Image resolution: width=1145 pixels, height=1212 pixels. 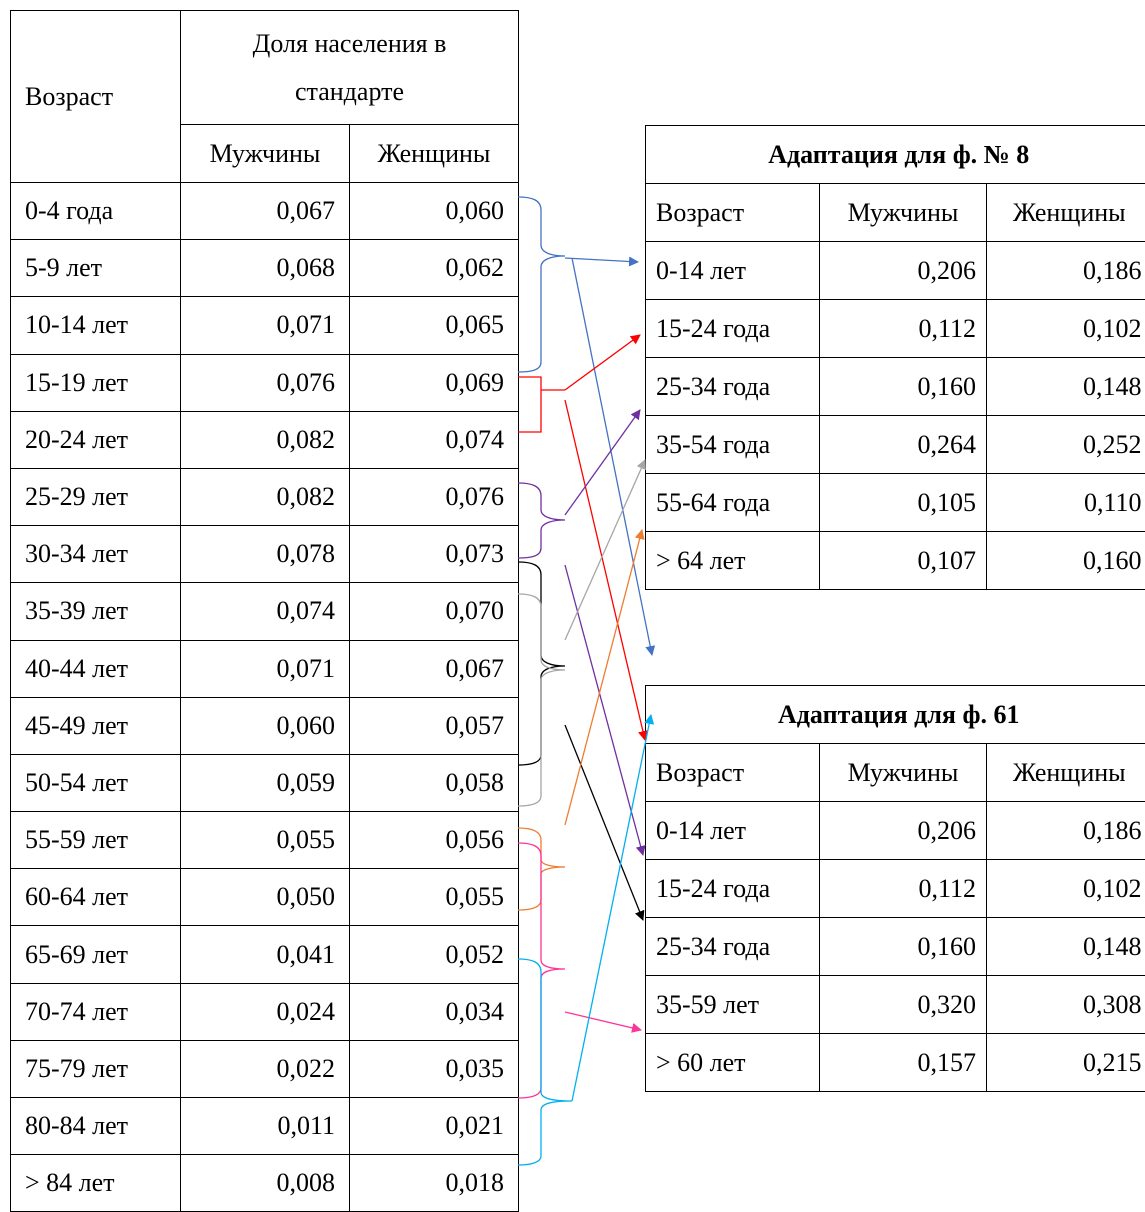 What do you see at coordinates (541, 520) in the screenshot?
I see `bracket-purple` at bounding box center [541, 520].